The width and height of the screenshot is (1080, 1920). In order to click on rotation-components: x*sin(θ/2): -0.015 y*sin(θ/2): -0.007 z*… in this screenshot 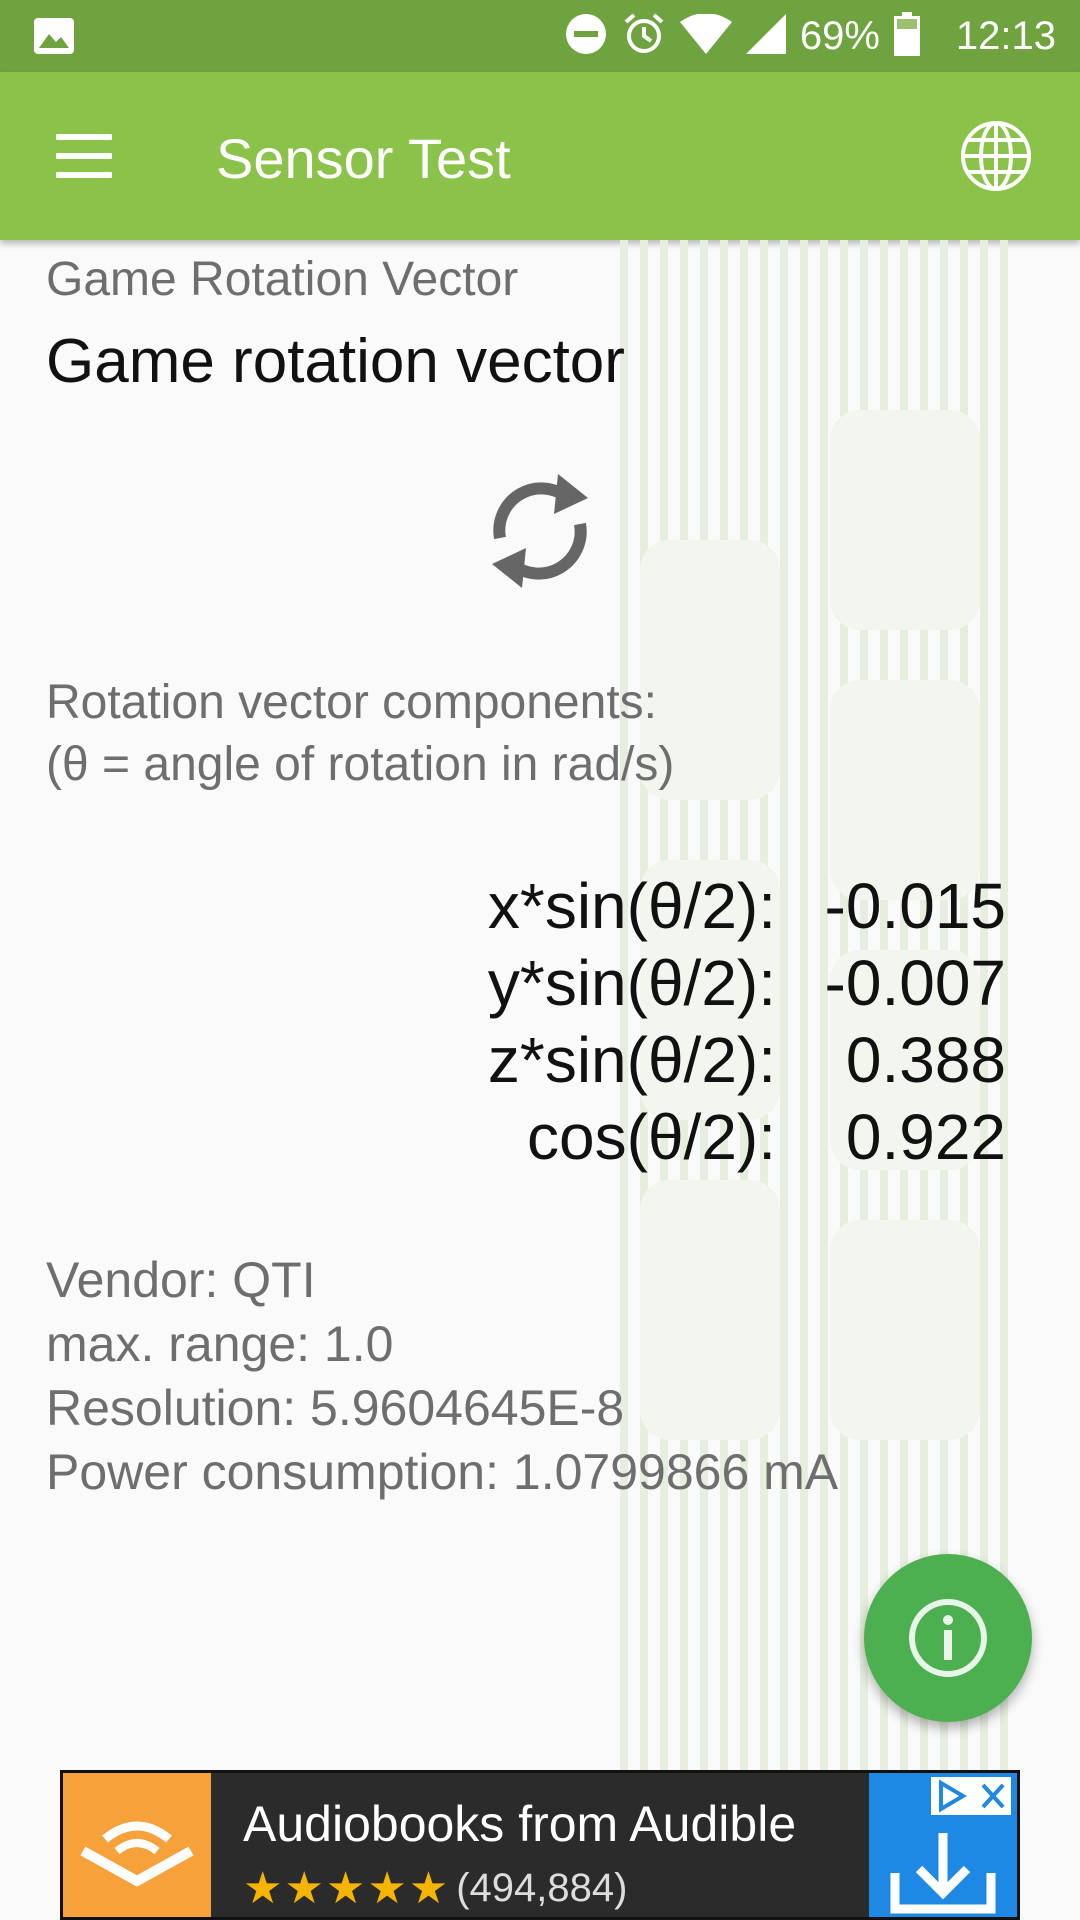, I will do `click(747, 1022)`.